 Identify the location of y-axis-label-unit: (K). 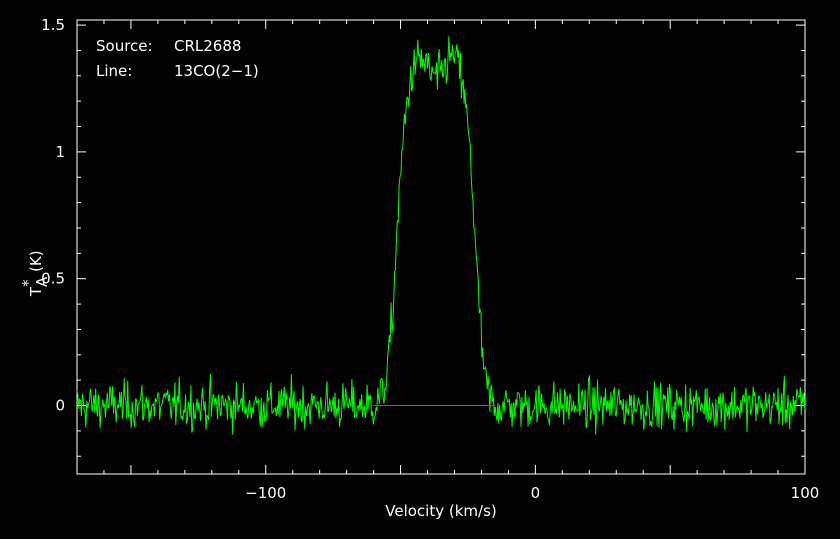
(36, 261).